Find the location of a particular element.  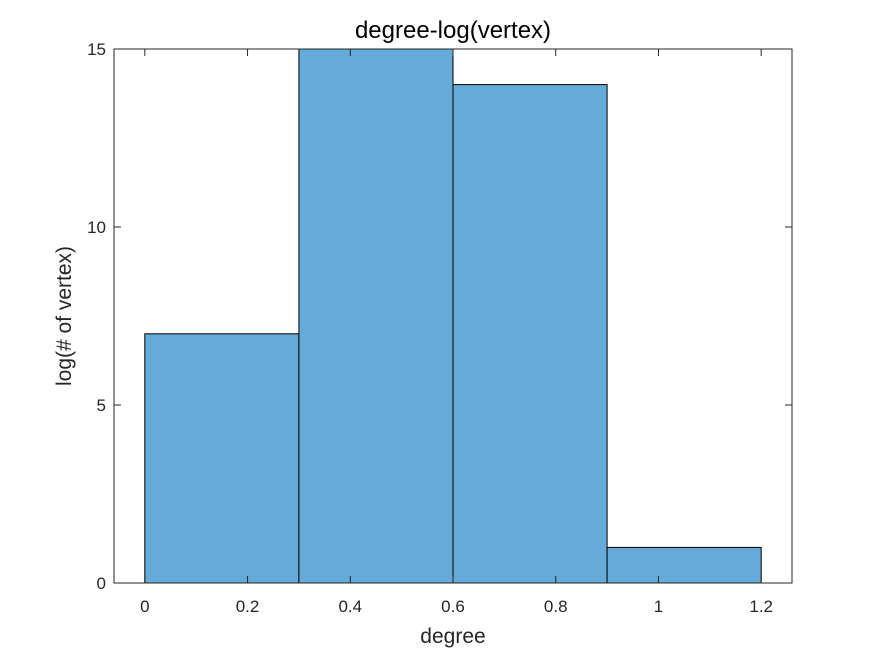

x-tick-label-0: 0 is located at coordinates (144, 606).